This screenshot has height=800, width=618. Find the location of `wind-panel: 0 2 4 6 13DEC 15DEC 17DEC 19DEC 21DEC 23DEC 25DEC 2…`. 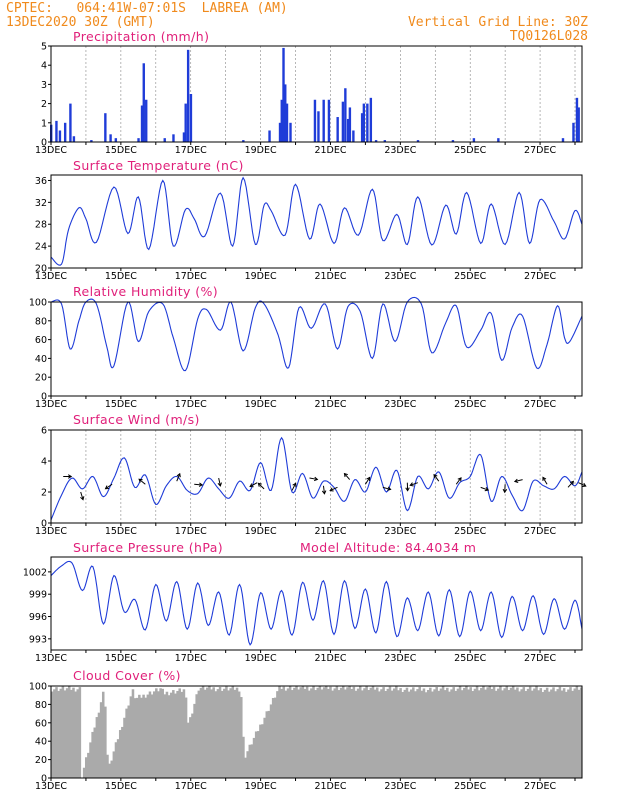

wind-panel: 0 2 4 6 13DEC 15DEC 17DEC 19DEC 21DEC 23DEC 25DEC 2… is located at coordinates (311, 474).